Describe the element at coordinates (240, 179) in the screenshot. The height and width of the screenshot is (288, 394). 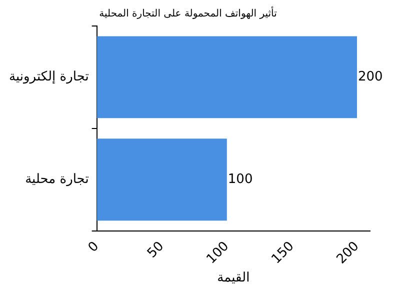
I see `data-label: 100` at that location.